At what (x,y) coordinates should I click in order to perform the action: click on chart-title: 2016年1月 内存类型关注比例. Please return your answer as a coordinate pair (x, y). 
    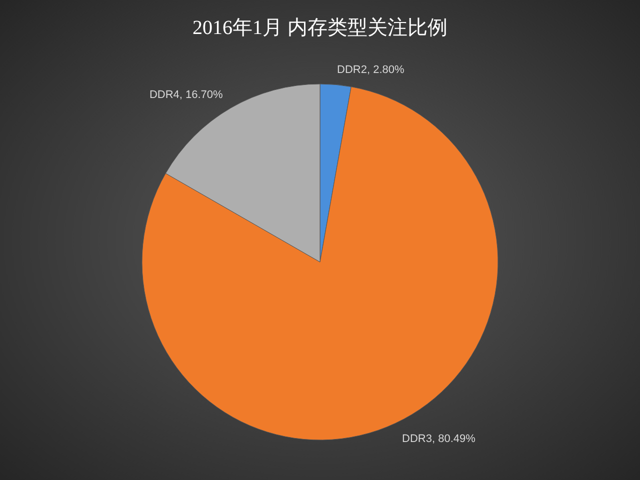
    Looking at the image, I should click on (320, 28).